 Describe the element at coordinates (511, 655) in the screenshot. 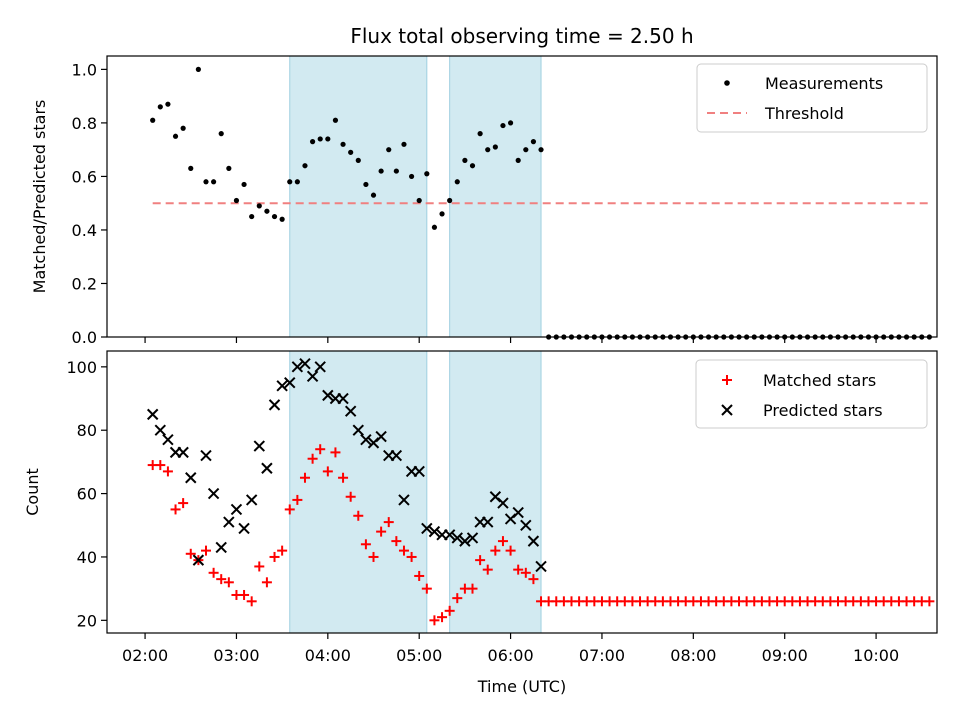

I see `x-tick-label: 06:00` at that location.